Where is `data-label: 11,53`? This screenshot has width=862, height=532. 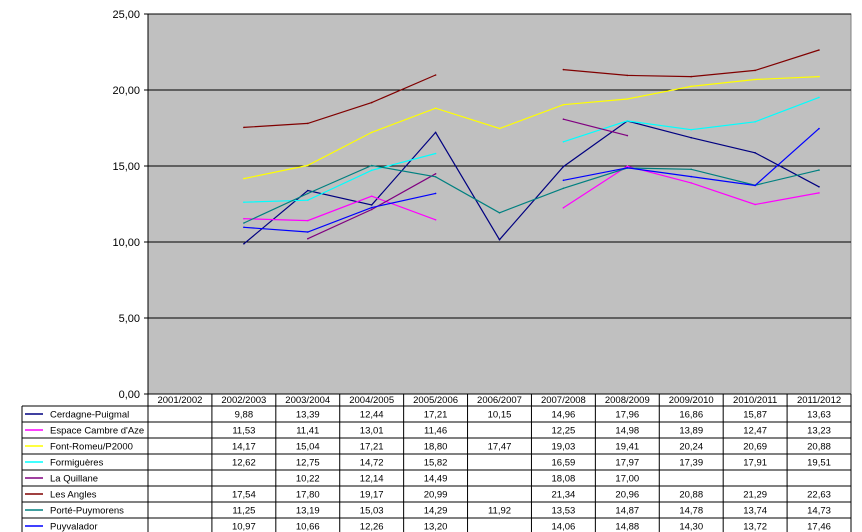 data-label: 11,53 is located at coordinates (243, 431).